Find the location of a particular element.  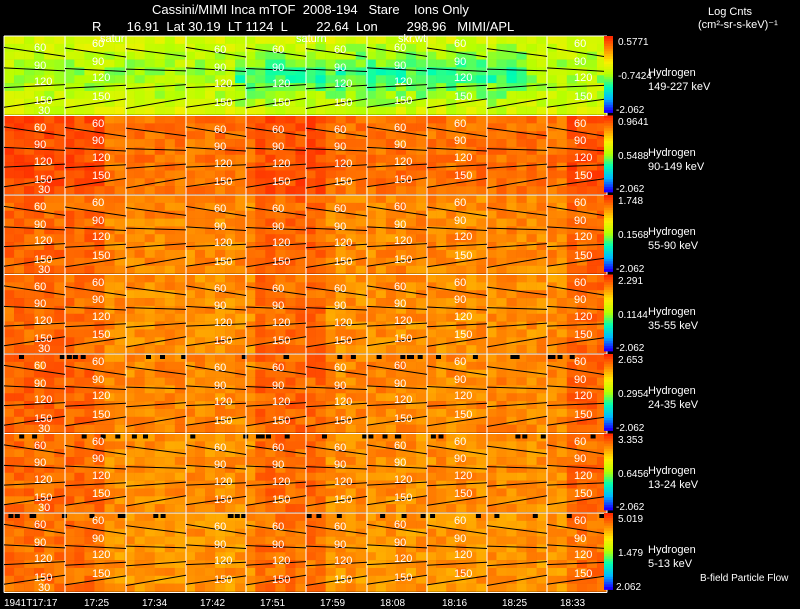

colorbar-min: -2.062 is located at coordinates (630, 110).